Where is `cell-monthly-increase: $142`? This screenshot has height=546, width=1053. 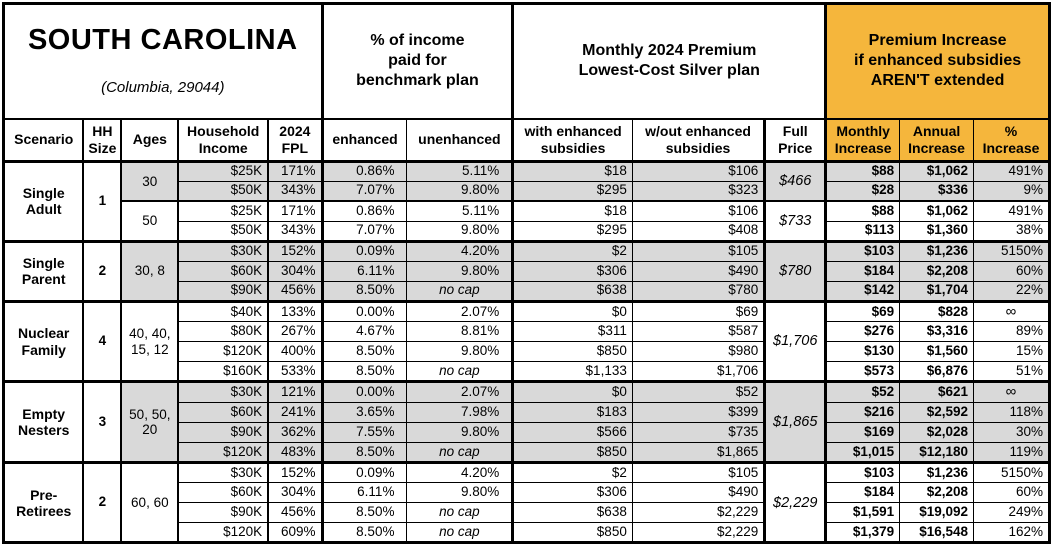
cell-monthly-increase: $142 is located at coordinates (862, 291).